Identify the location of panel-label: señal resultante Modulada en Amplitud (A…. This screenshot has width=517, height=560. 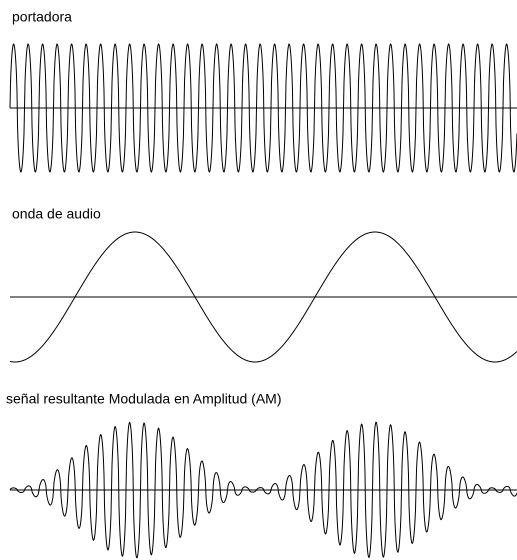
(143, 399).